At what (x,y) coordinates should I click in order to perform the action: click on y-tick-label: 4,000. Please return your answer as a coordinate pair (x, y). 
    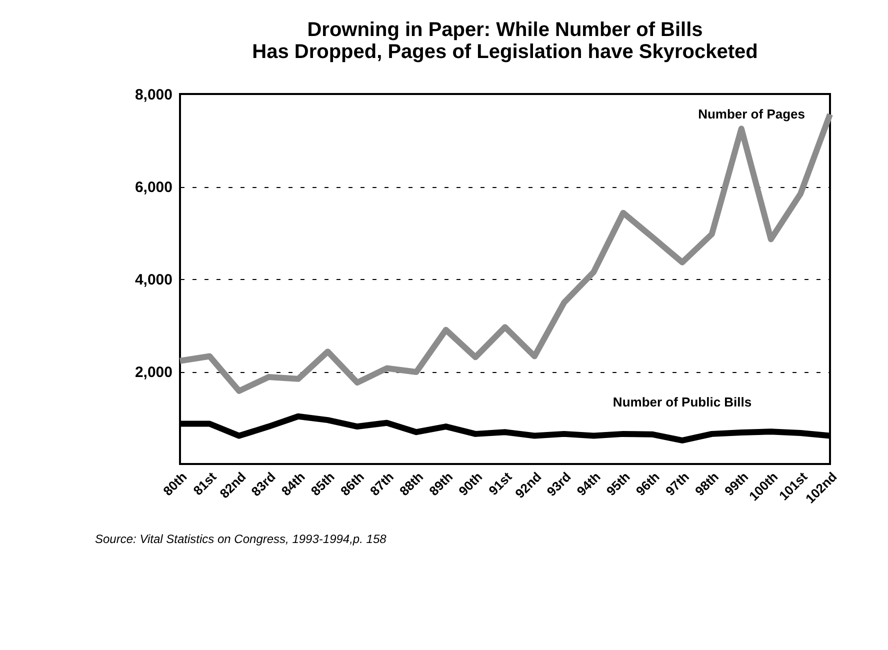
    Looking at the image, I should click on (153, 280).